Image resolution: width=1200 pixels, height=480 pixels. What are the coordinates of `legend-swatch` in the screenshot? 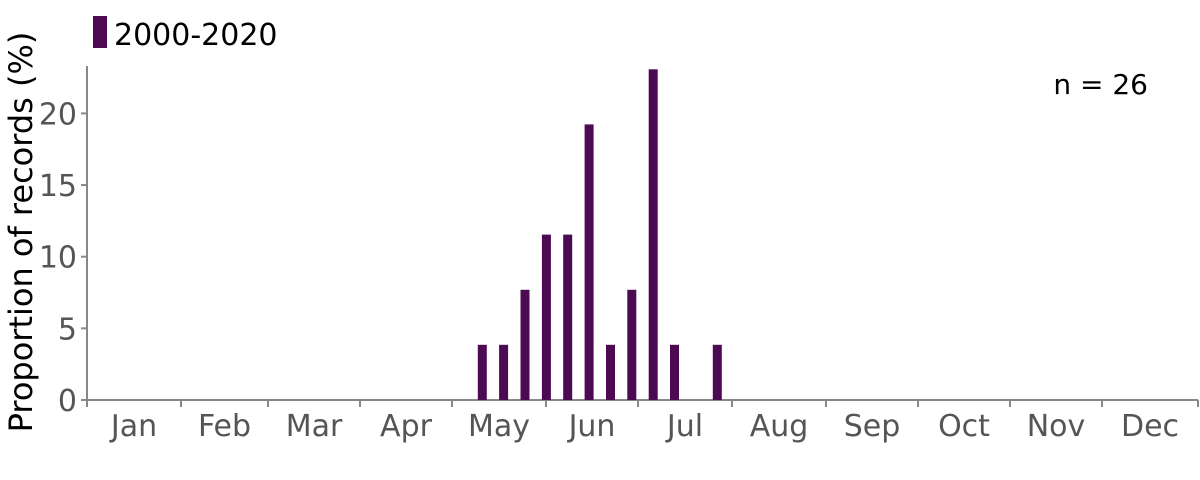 It's located at (100, 32).